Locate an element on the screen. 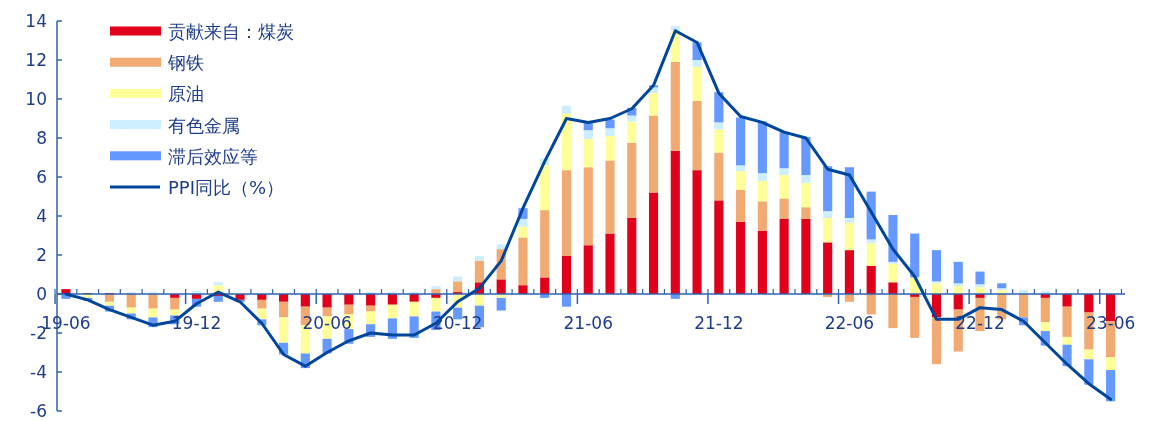 The height and width of the screenshot is (421, 1149). legend-label: 钢铁 is located at coordinates (185, 63).